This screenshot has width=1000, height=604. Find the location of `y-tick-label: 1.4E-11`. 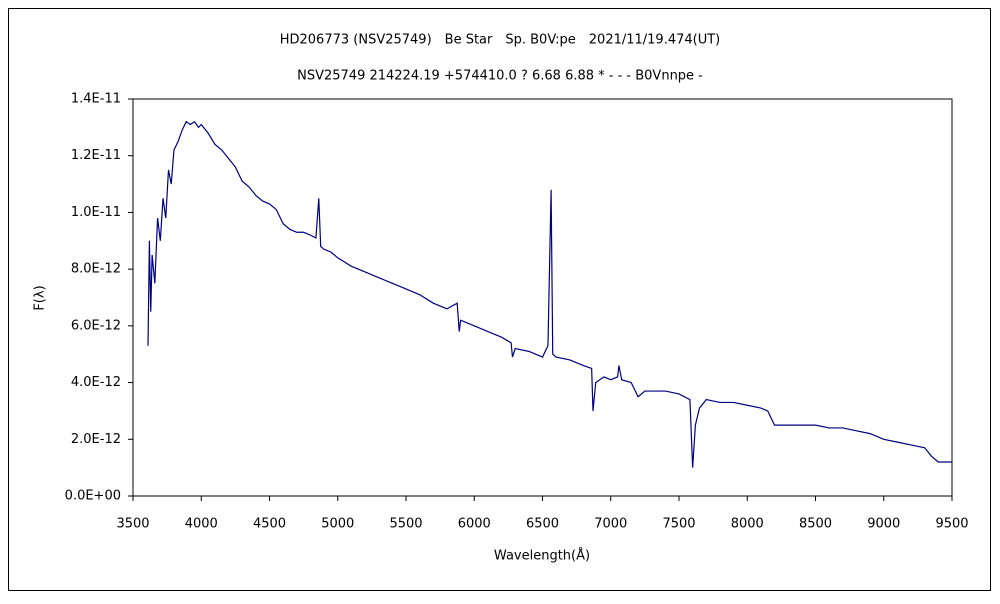

y-tick-label: 1.4E-11 is located at coordinates (96, 99).